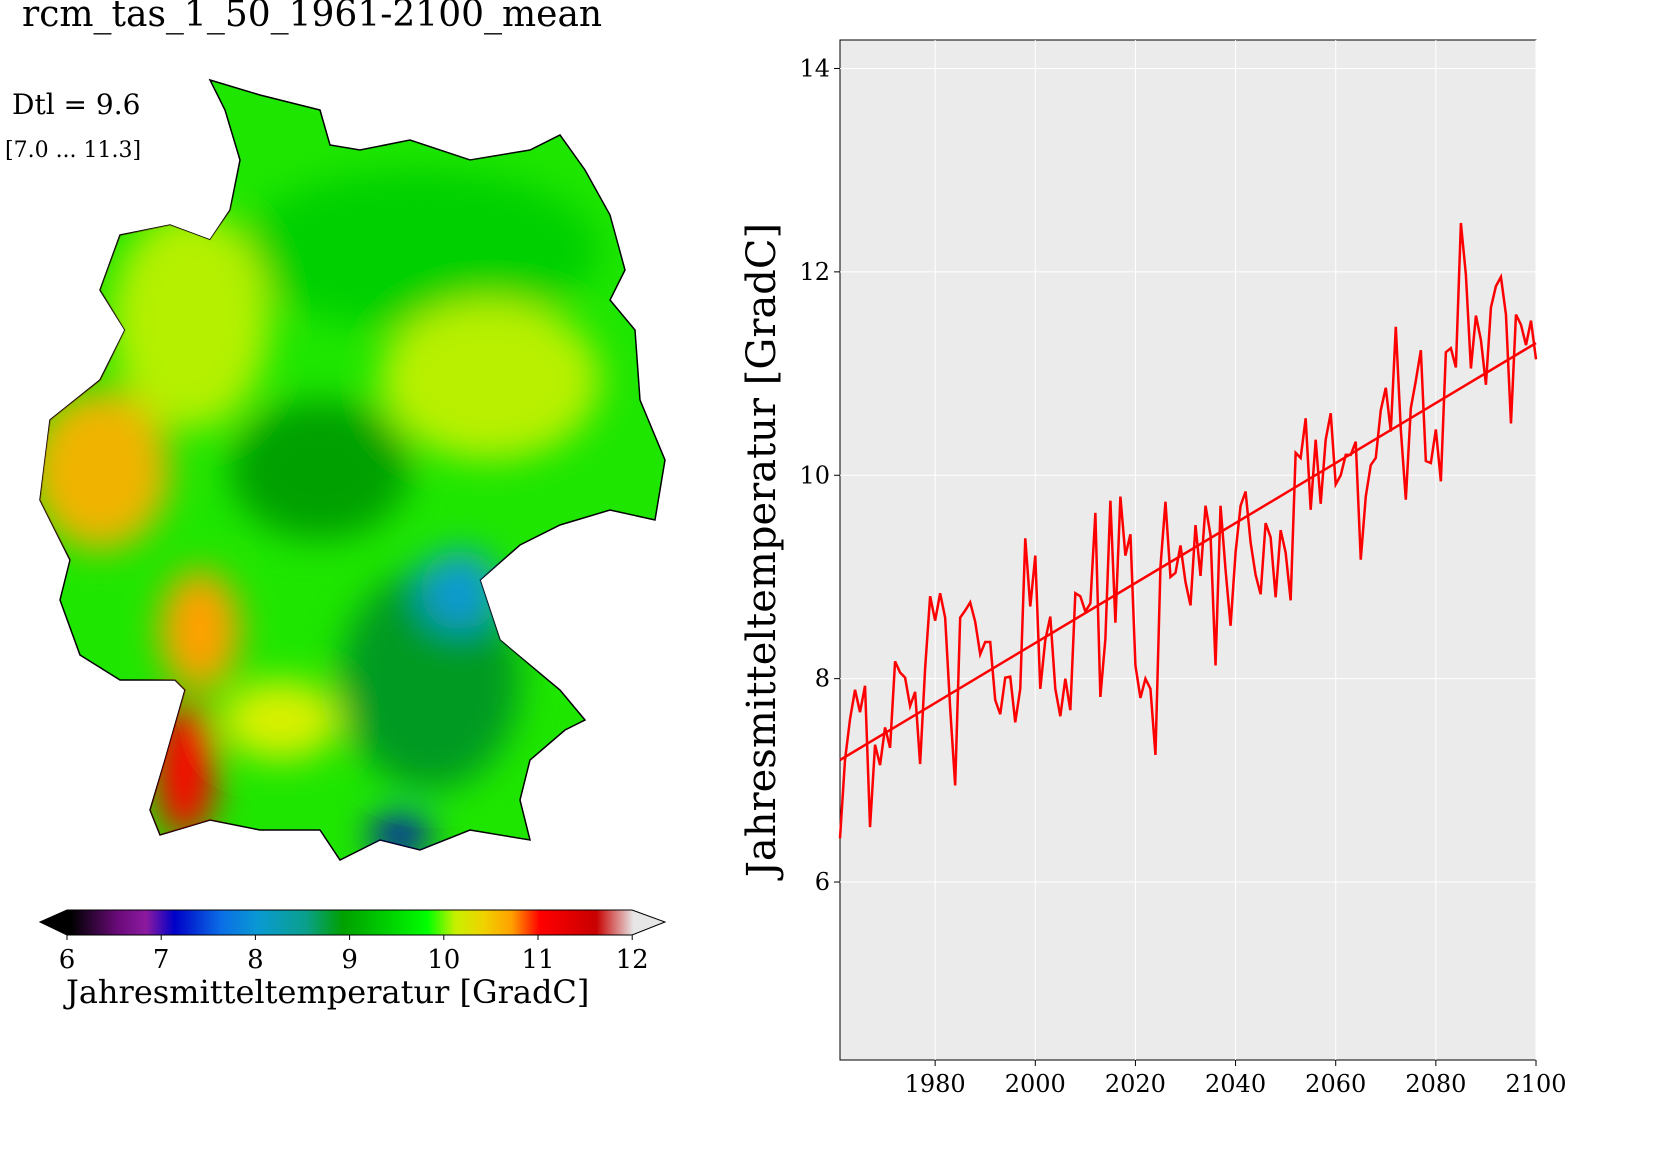 Image resolution: width=1657 pixels, height=1160 pixels. I want to click on colorbar-tick-label: 12, so click(632, 960).